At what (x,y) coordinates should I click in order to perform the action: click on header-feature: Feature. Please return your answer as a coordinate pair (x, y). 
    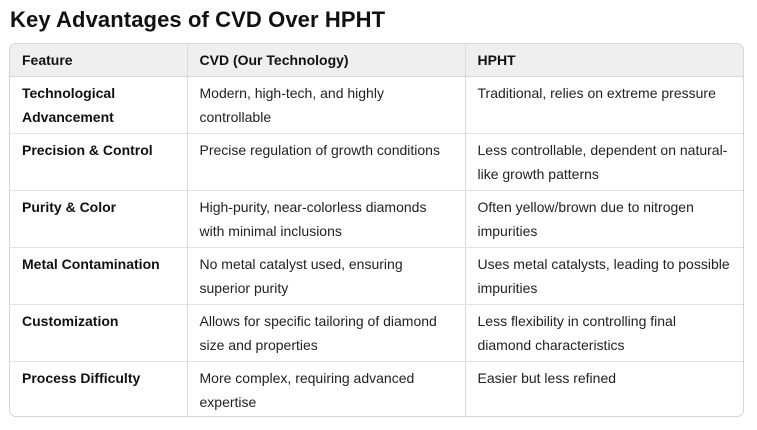
    Looking at the image, I should click on (99, 60).